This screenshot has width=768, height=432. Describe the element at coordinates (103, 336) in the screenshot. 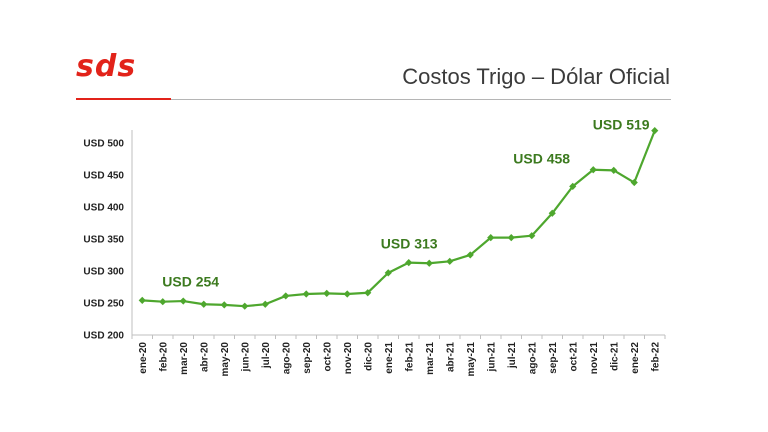

I see `y-tick-label: USD 200` at that location.